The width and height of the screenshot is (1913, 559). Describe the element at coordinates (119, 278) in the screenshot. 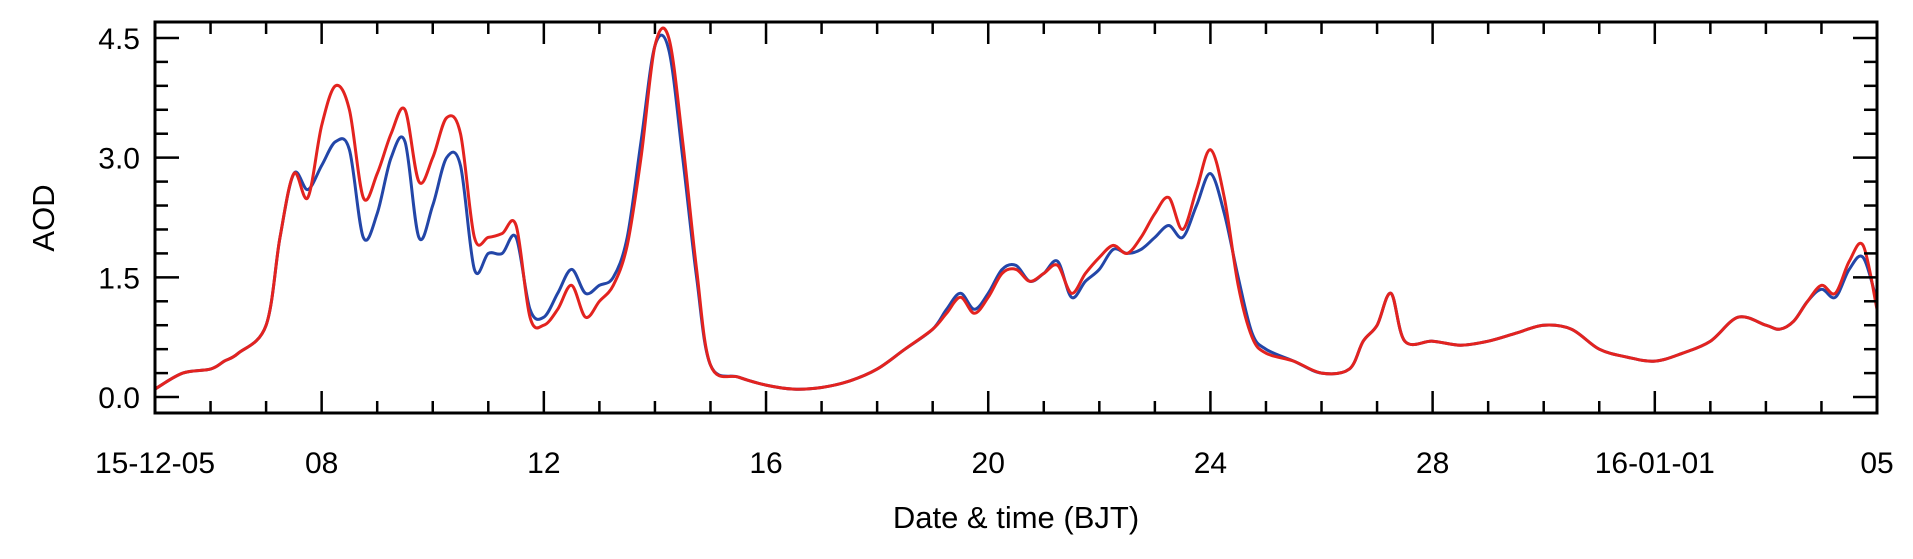

I see `y-tick-label: 1.5` at that location.